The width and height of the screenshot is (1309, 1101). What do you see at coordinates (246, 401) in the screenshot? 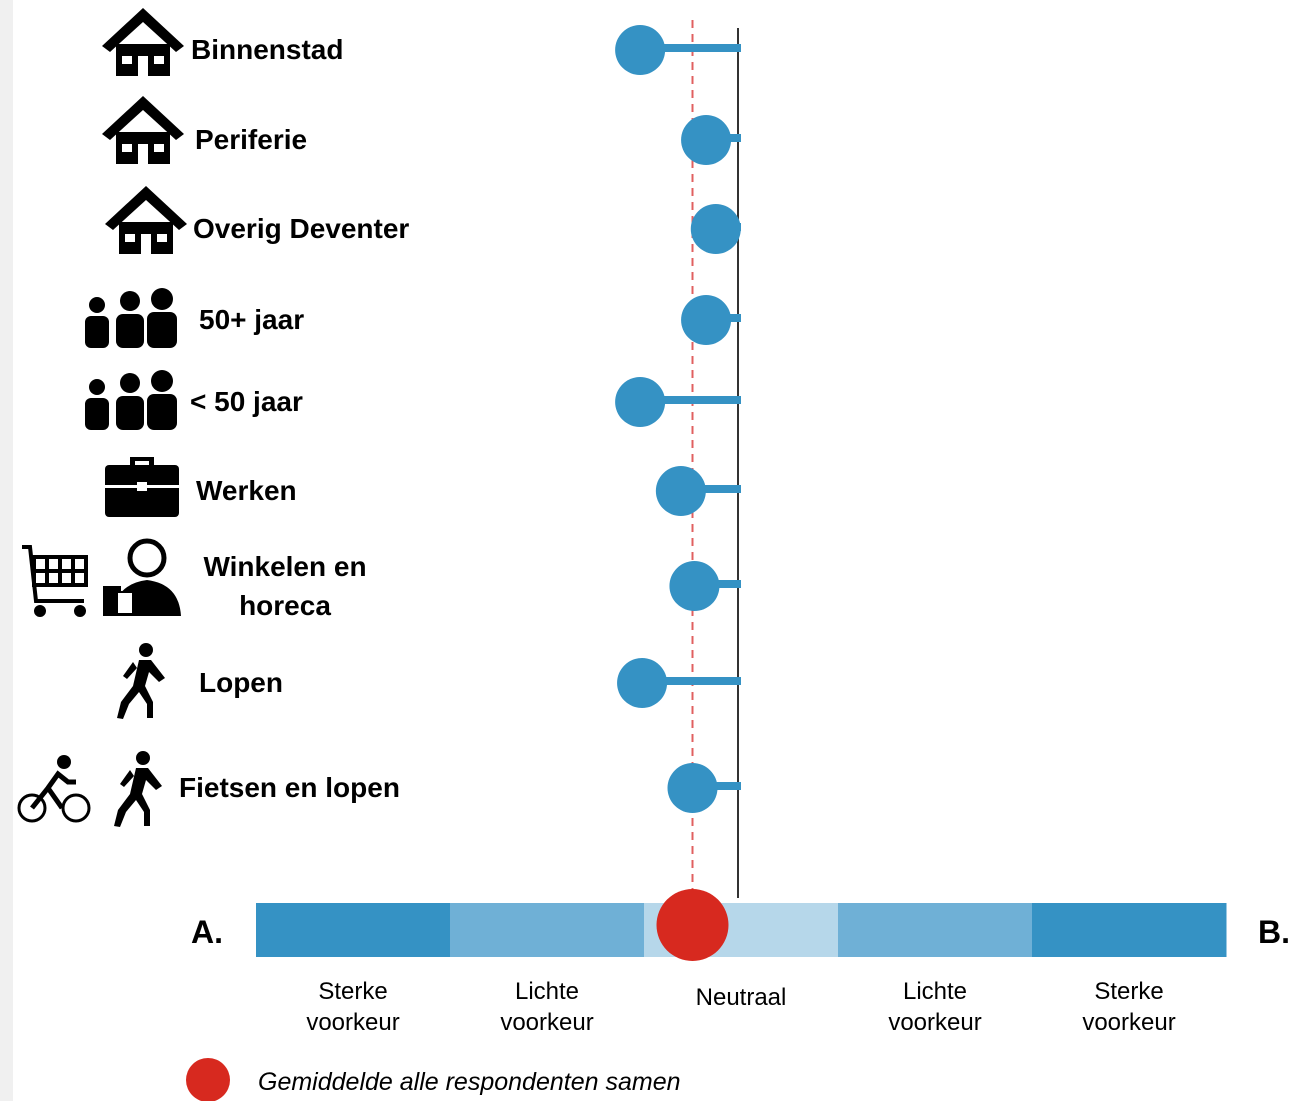
I see `category-label: < 50 jaar` at bounding box center [246, 401].